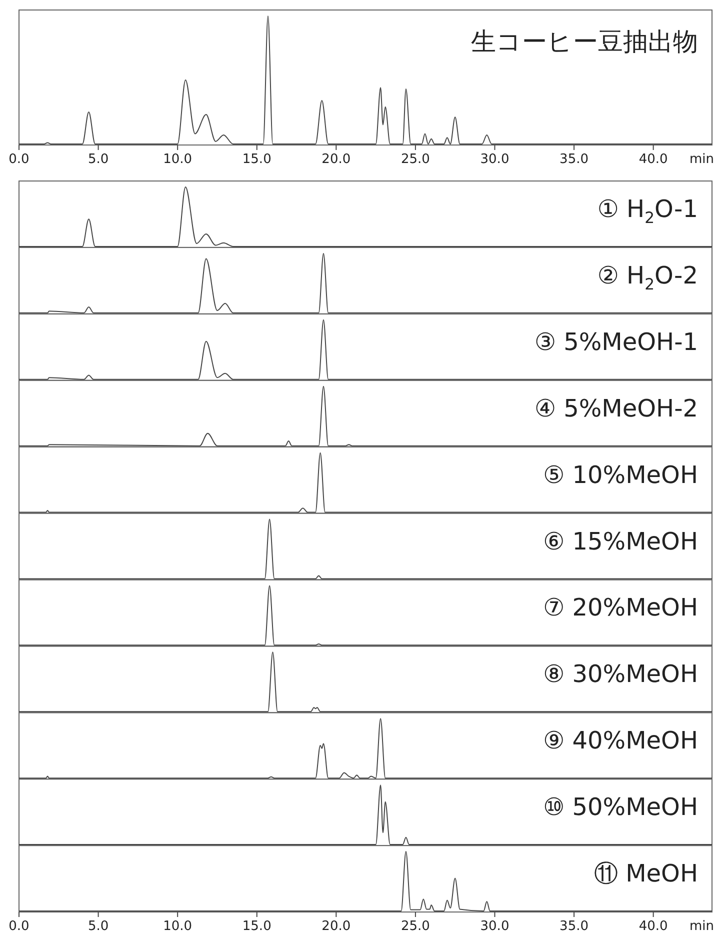  Describe the element at coordinates (647, 277) in the screenshot. I see `text: ② H$_{2}$O-2` at that location.